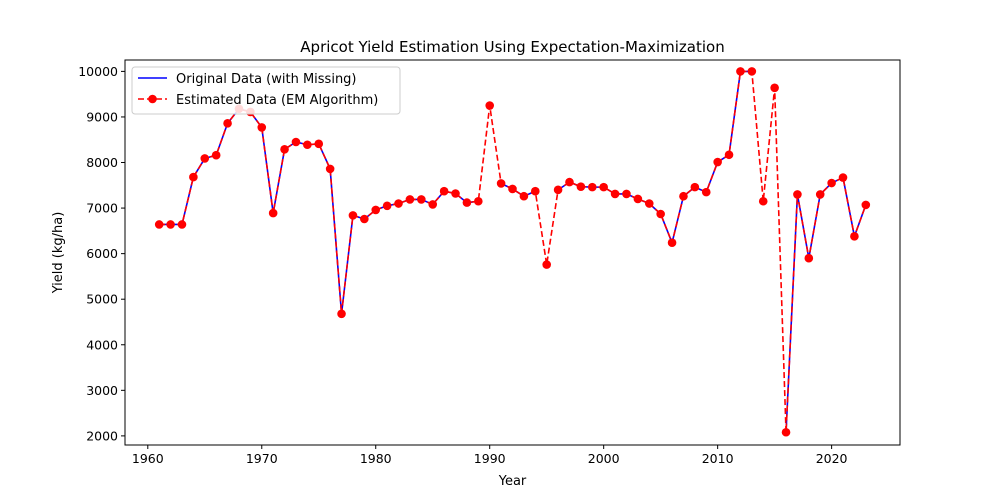 This screenshot has height=500, width=1000. What do you see at coordinates (102, 116) in the screenshot?
I see `y-tick-label: 9000` at bounding box center [102, 116].